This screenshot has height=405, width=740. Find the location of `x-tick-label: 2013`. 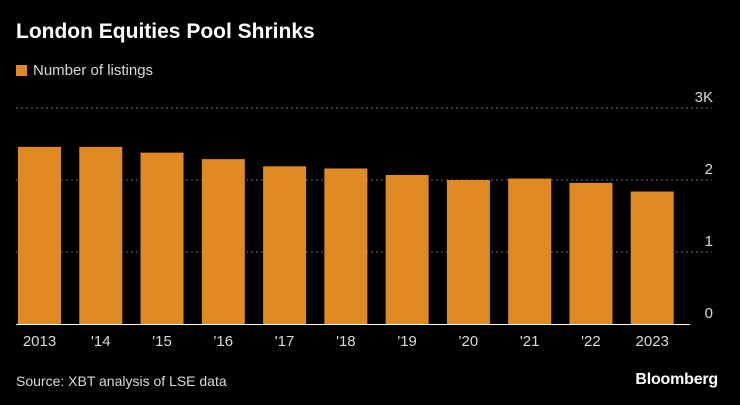

x-tick-label: 2013 is located at coordinates (39, 341).